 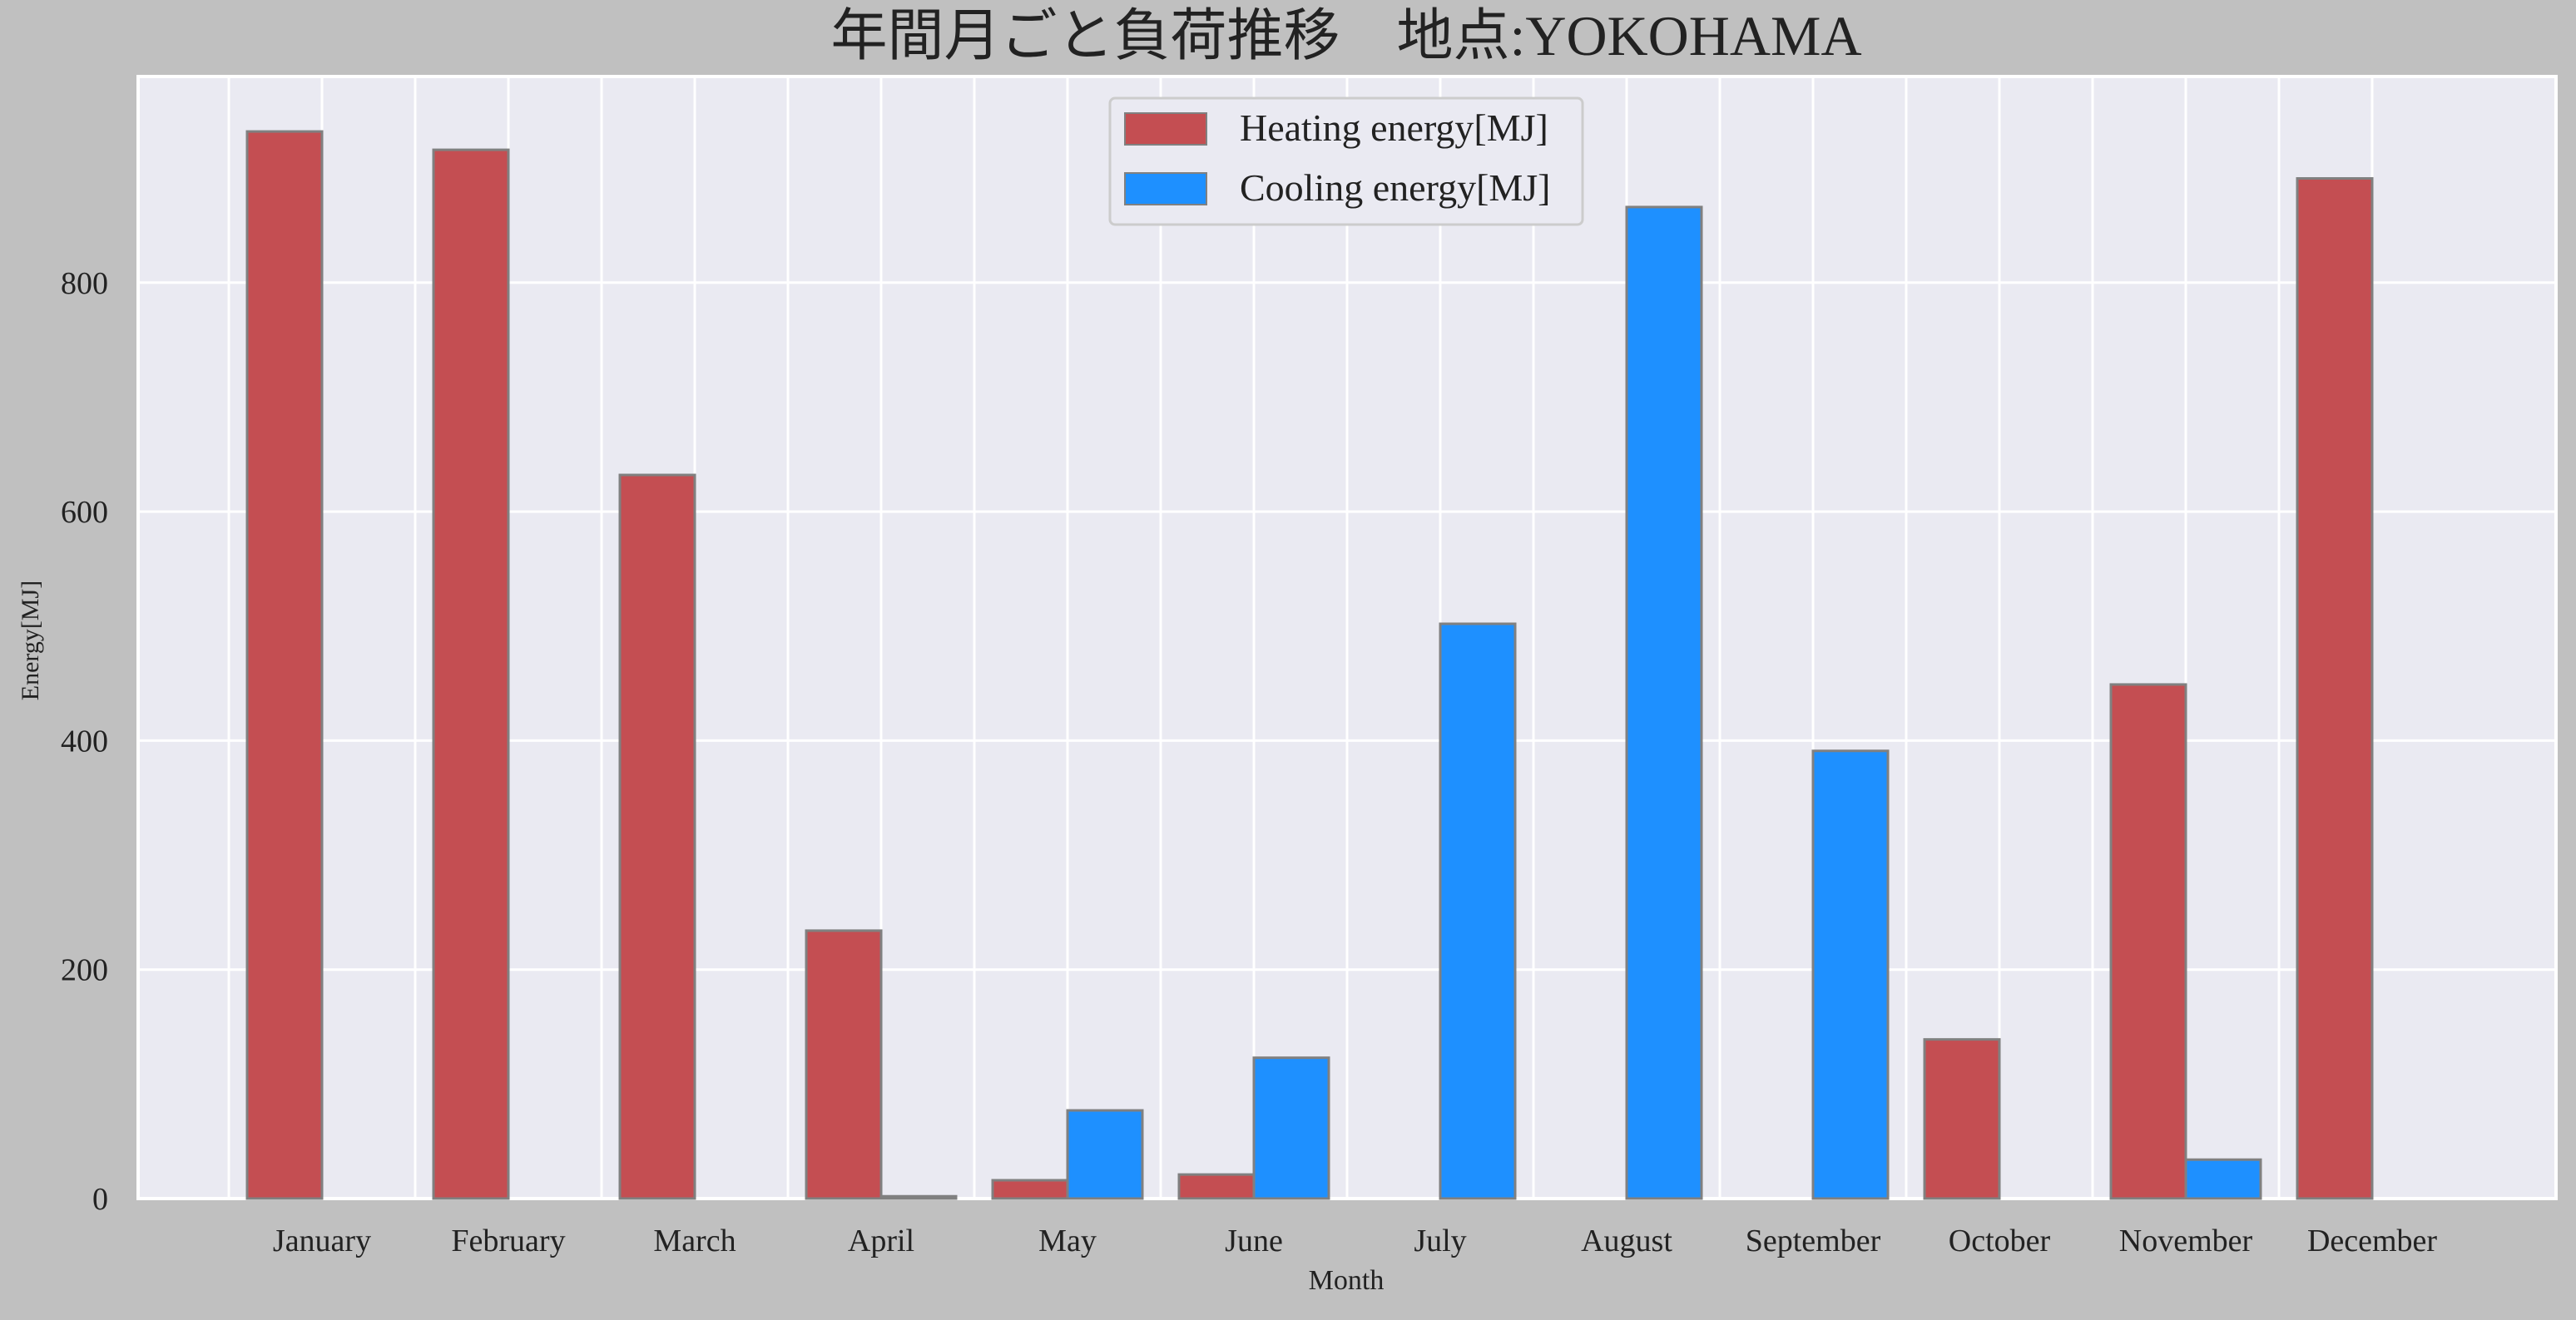 I want to click on cooling-bar-september, so click(x=1851, y=974).